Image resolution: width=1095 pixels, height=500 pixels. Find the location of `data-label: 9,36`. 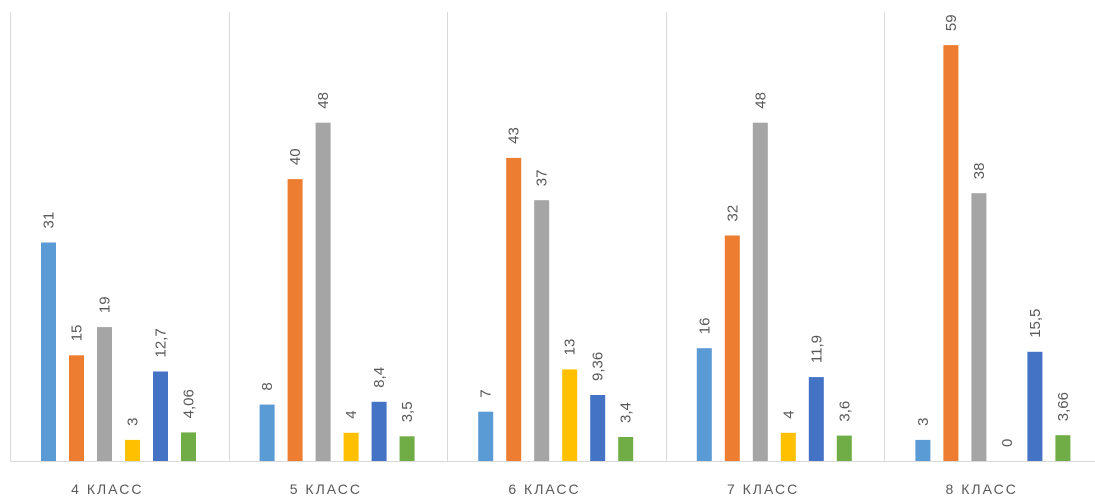

data-label: 9,36 is located at coordinates (598, 366).